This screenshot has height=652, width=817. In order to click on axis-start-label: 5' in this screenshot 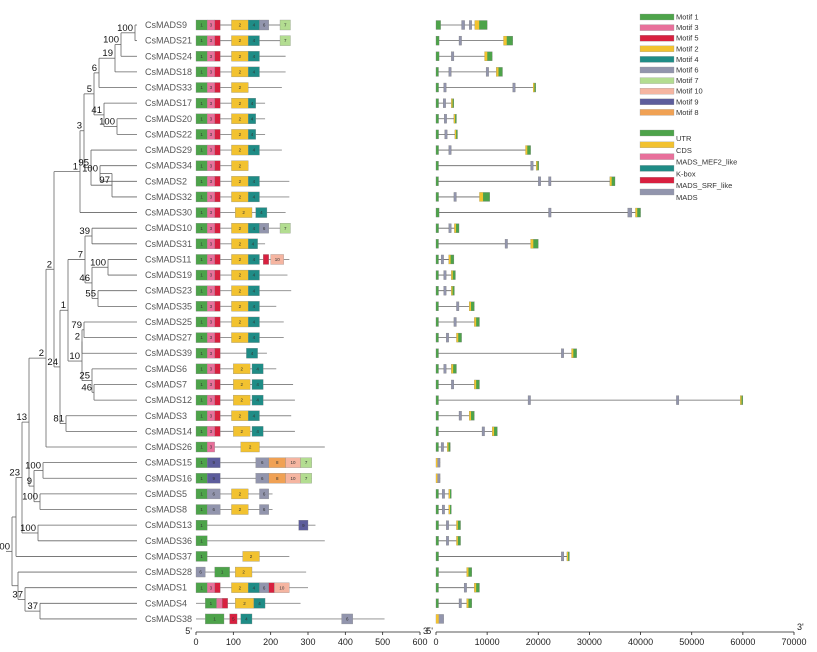, I will do `click(188, 631)`.